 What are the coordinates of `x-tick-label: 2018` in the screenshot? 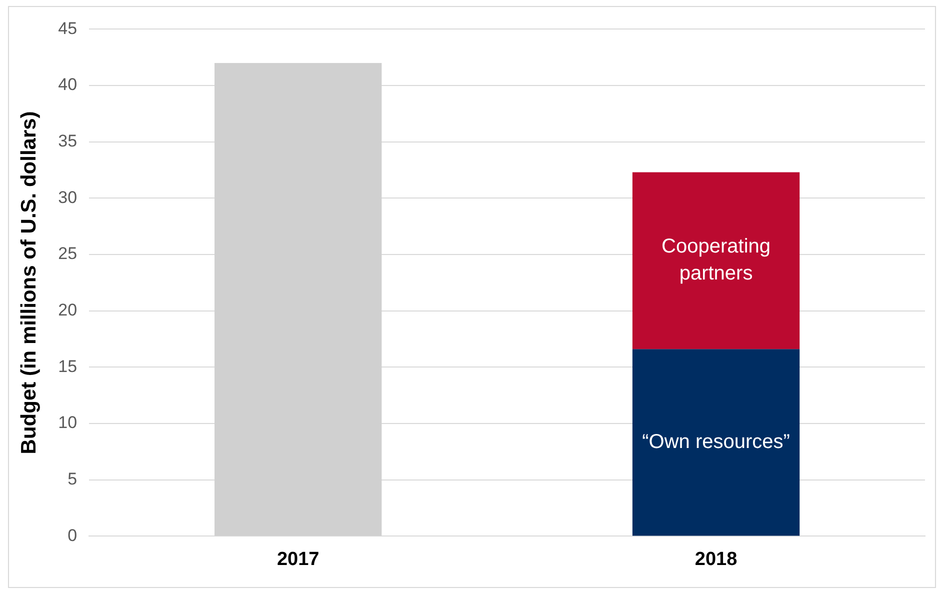 It's located at (716, 559).